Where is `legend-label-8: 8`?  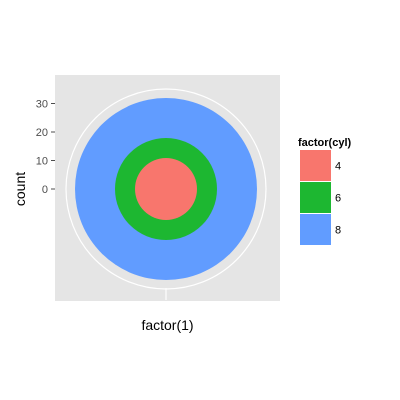 legend-label-8: 8 is located at coordinates (338, 231).